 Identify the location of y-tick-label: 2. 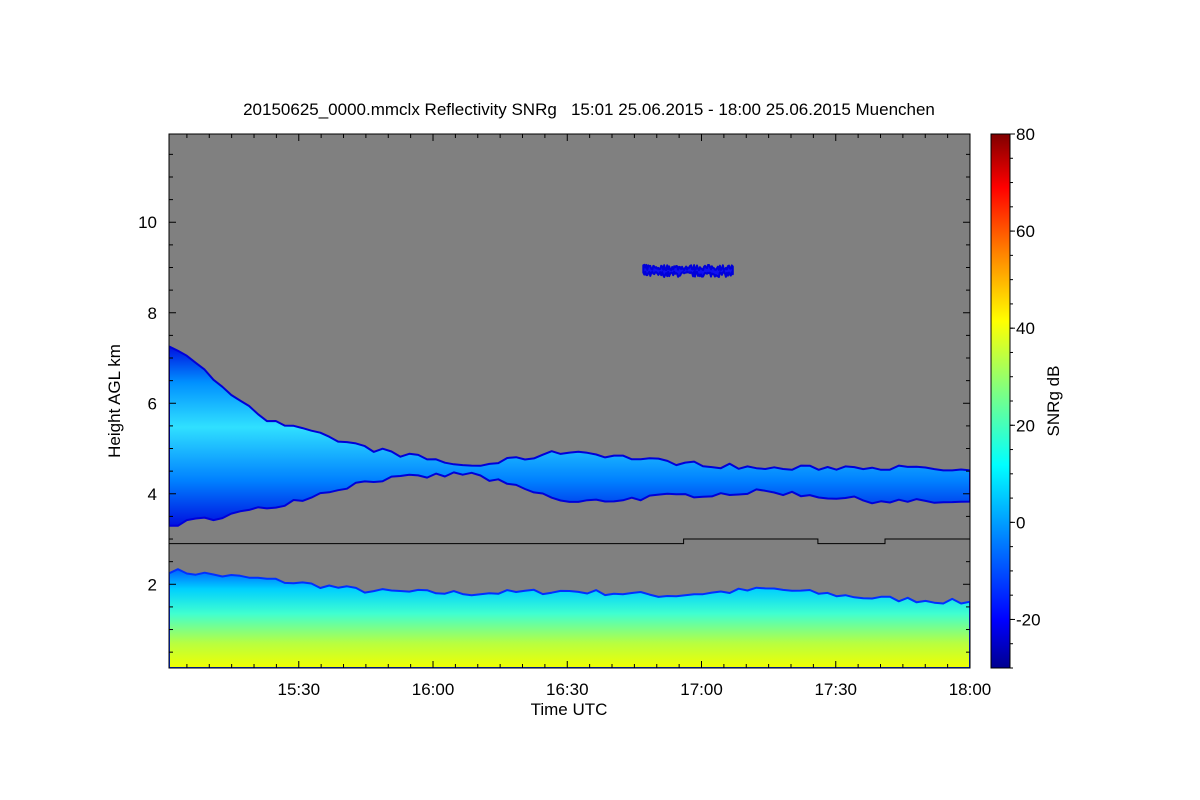
(152, 584).